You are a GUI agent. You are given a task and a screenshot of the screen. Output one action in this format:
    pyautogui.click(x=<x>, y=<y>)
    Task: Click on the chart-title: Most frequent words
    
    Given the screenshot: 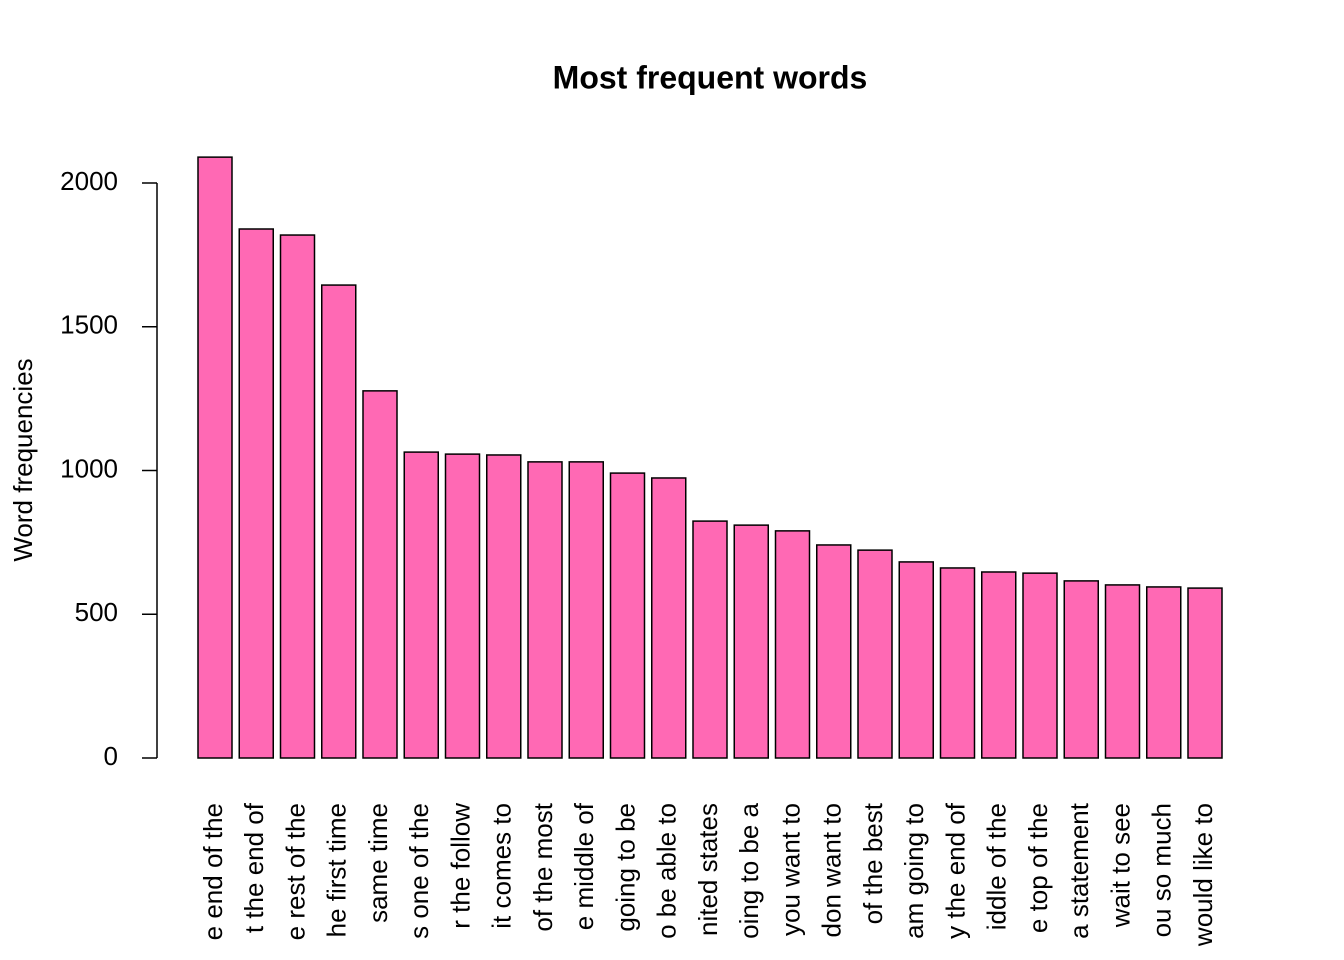 What is the action you would take?
    pyautogui.click(x=710, y=77)
    